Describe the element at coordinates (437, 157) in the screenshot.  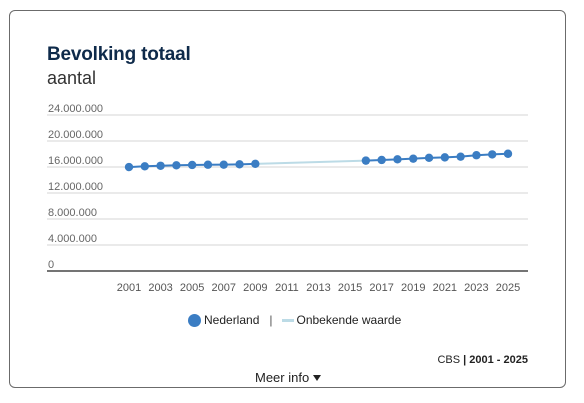
I see `series-line-nederland` at that location.